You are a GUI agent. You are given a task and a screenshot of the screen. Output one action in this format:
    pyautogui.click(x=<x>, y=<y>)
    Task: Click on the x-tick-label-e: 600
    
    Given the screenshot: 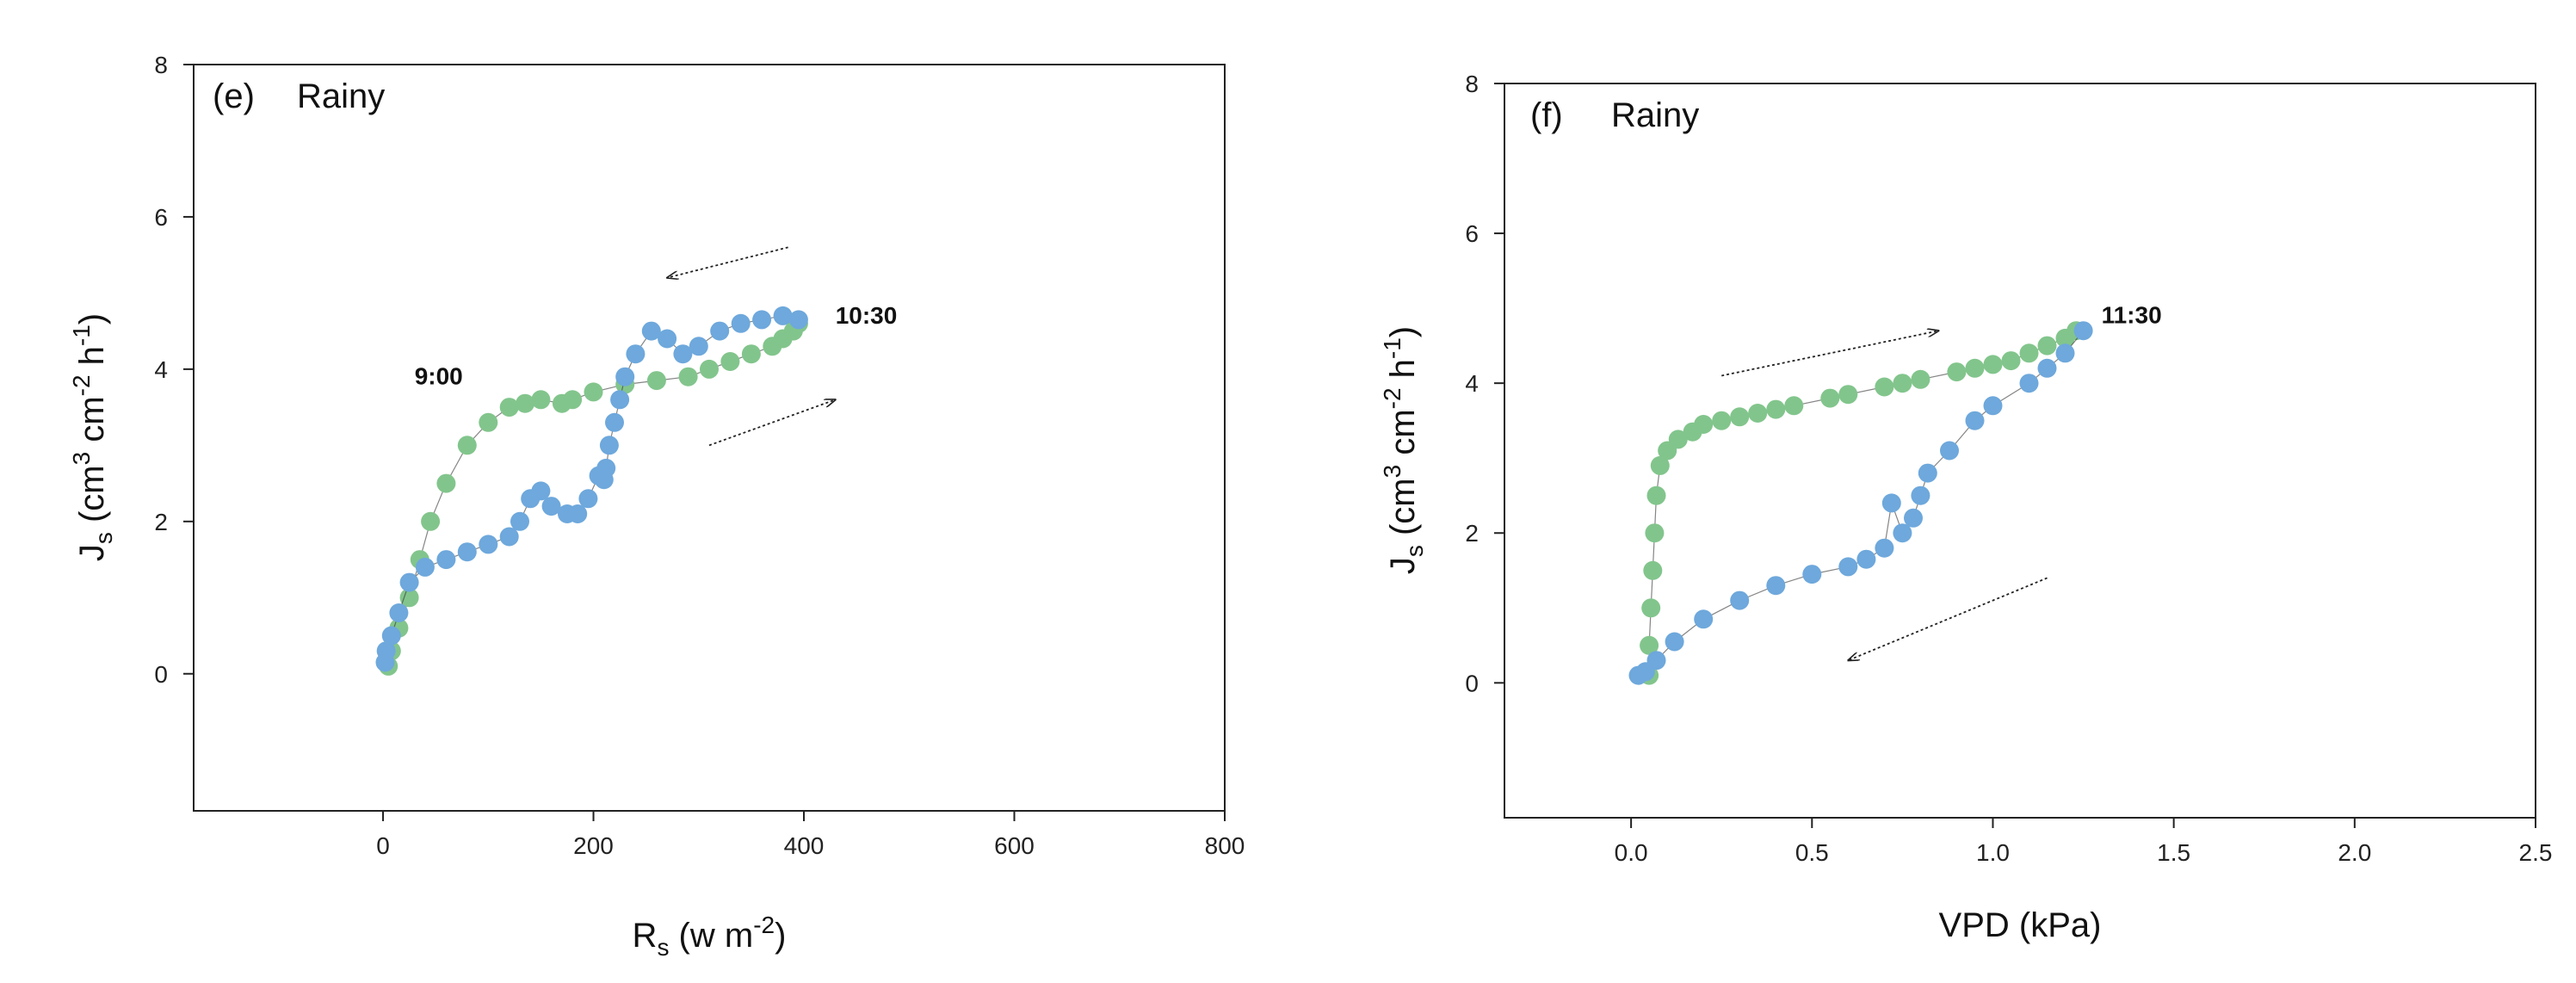 What is the action you would take?
    pyautogui.click(x=1014, y=845)
    